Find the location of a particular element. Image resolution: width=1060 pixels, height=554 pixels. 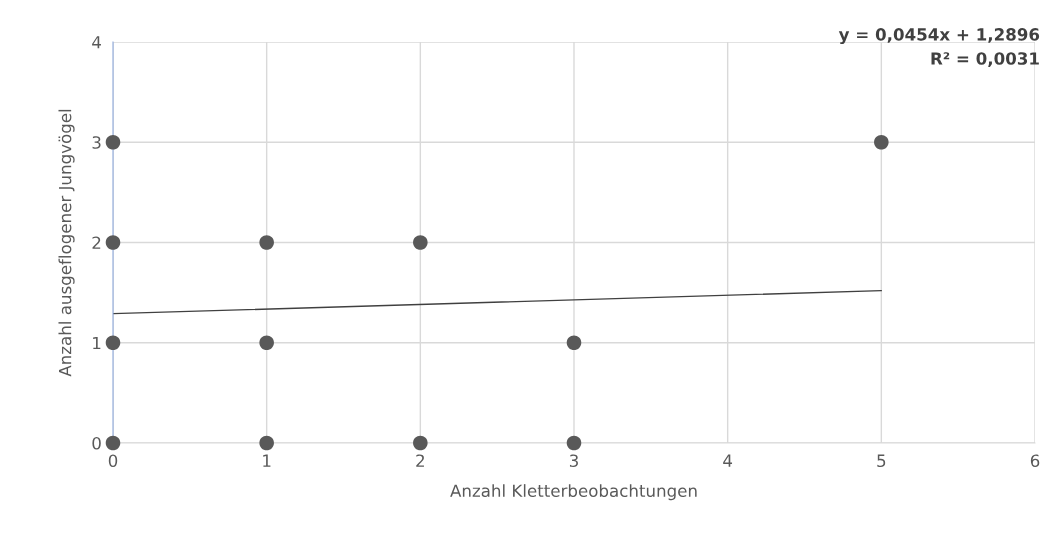

y-tick-label: 0 is located at coordinates (96, 443).